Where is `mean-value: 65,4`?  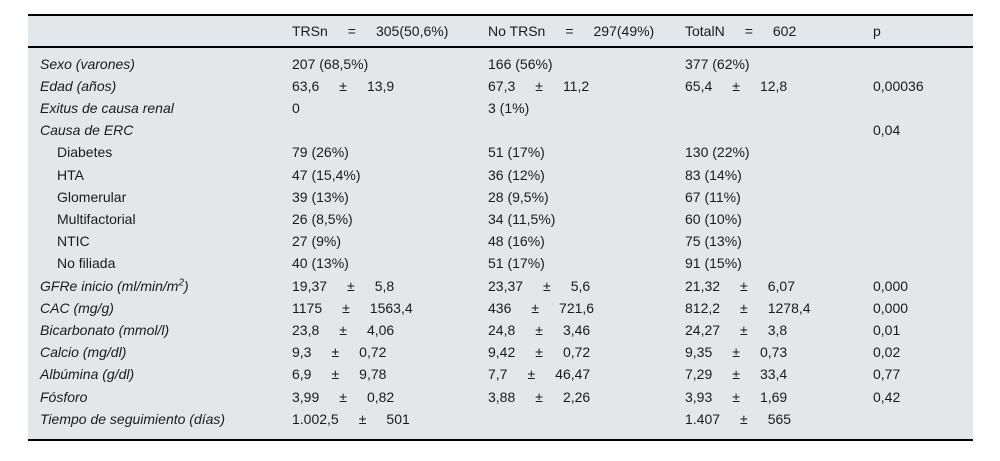 mean-value: 65,4 is located at coordinates (699, 85).